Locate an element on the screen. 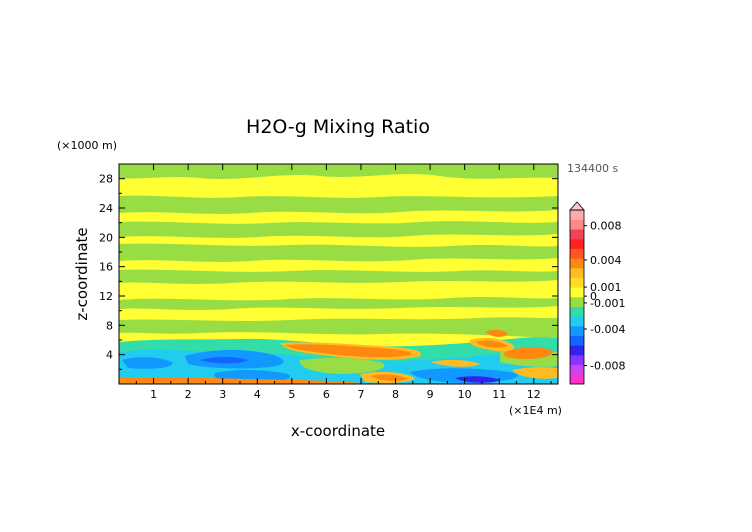 Image resolution: width=752 pixels, height=532 pixels. x-axis-label: x-coordinate is located at coordinates (338, 431).